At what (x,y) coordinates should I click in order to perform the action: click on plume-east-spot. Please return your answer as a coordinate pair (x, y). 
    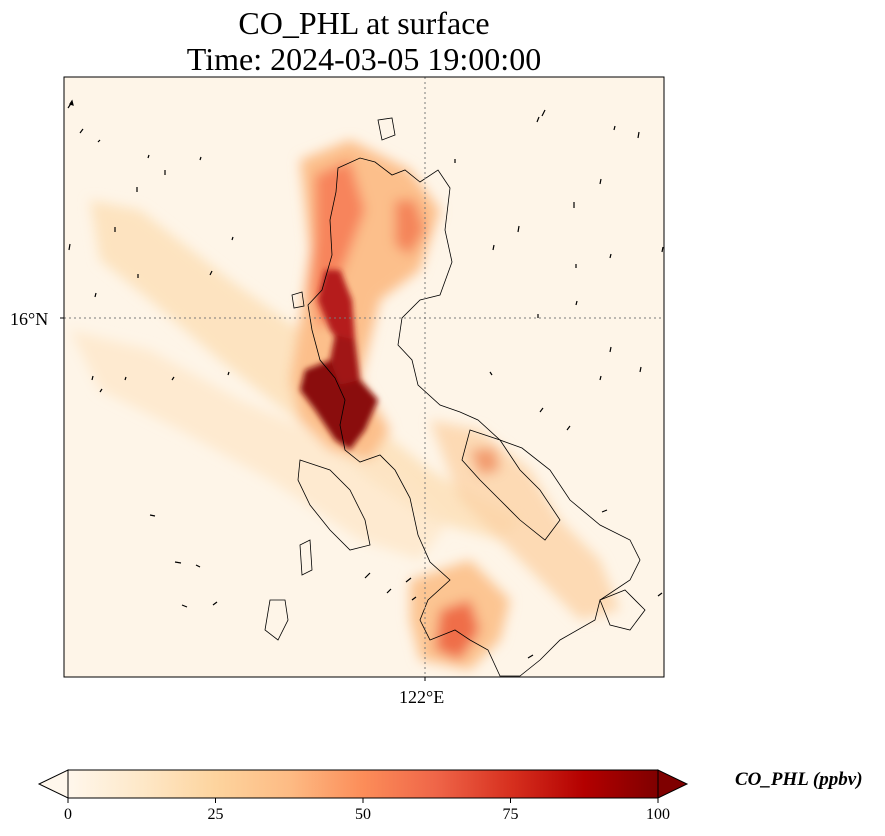
    Looking at the image, I should click on (485, 461).